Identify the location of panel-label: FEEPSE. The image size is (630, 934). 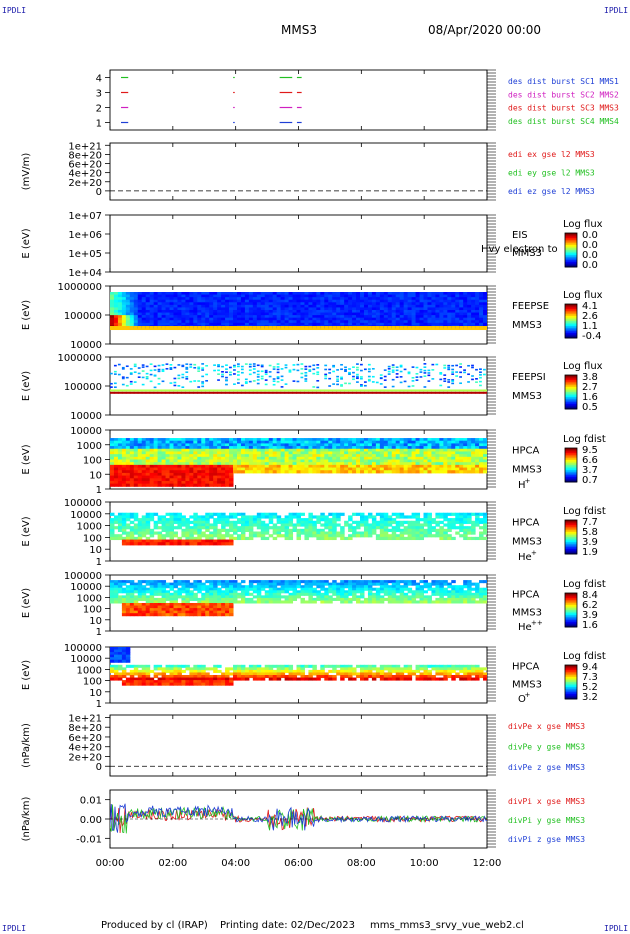
(530, 306).